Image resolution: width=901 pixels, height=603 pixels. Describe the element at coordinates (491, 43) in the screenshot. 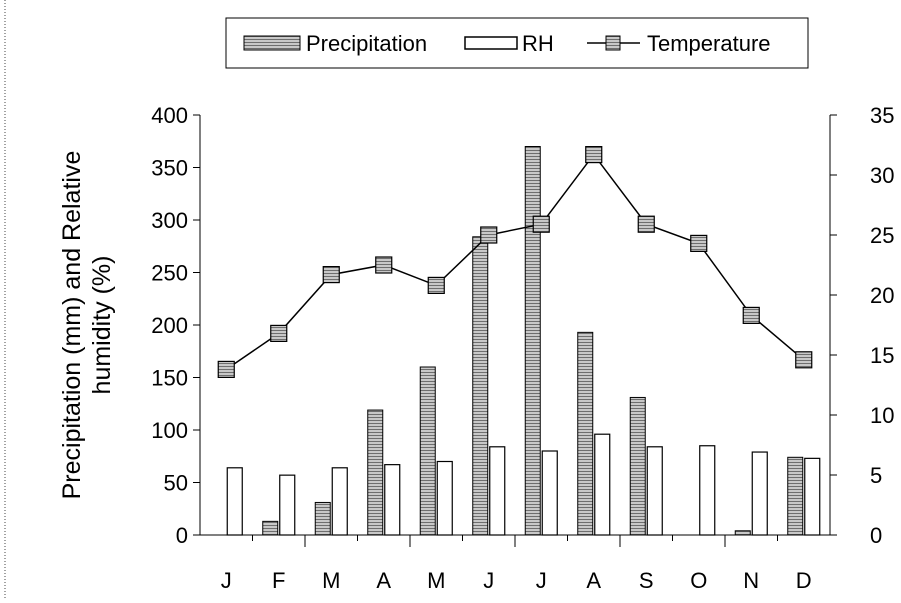

I see `legend-rh-swatch` at that location.